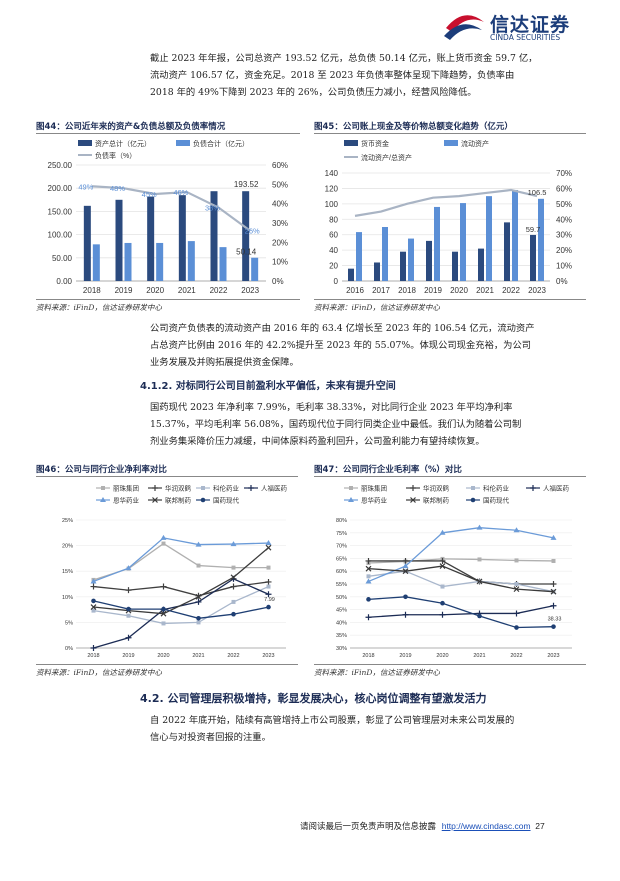 Image resolution: width=620 pixels, height=881 pixels. I want to click on fig44-source: 资料来源：iFinD，信达证券研发中心, so click(99, 307).